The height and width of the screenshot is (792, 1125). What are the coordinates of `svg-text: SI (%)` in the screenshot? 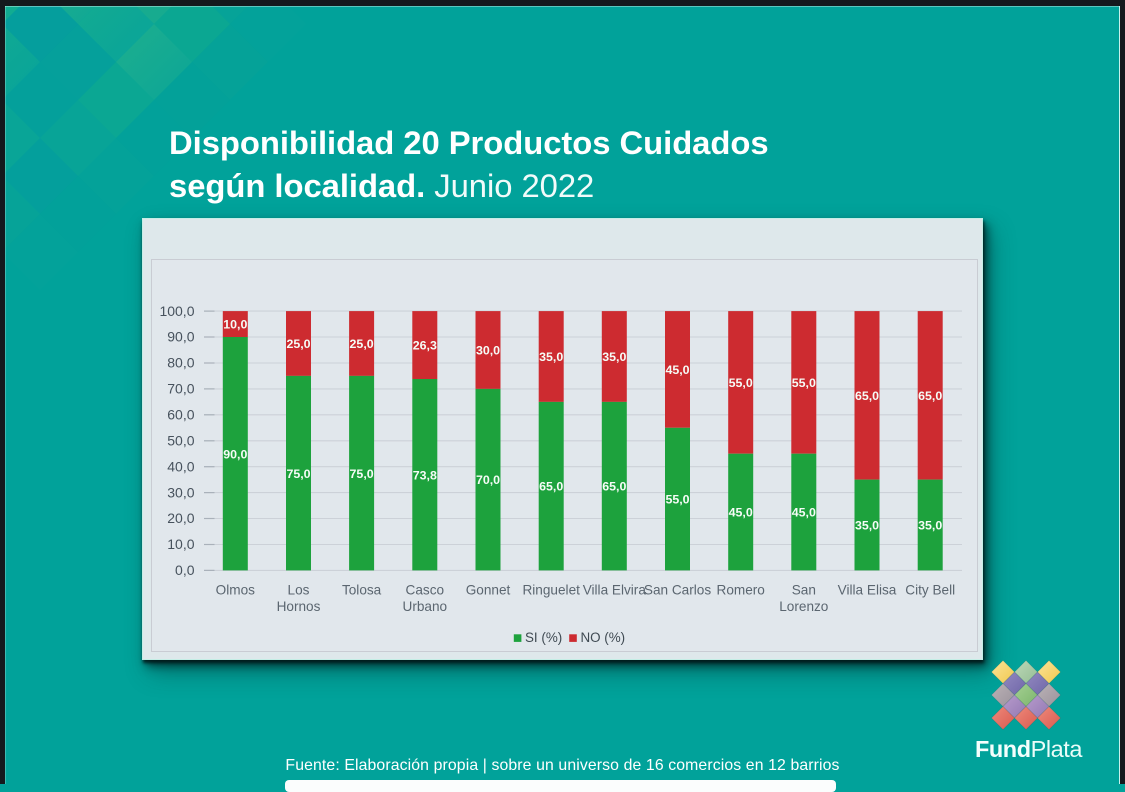 It's located at (543, 637).